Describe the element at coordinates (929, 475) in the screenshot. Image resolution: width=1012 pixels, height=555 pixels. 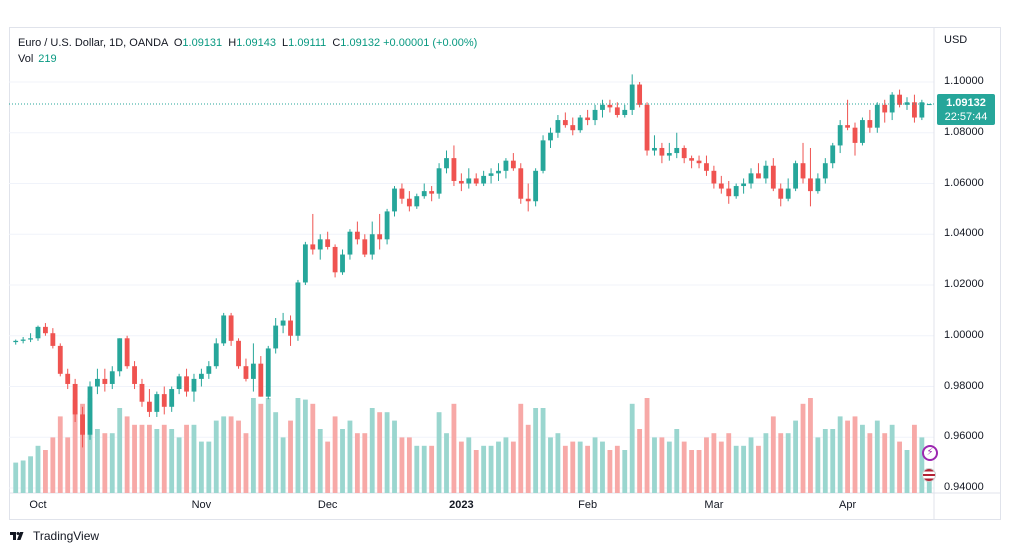
I see `us-flag-icon` at that location.